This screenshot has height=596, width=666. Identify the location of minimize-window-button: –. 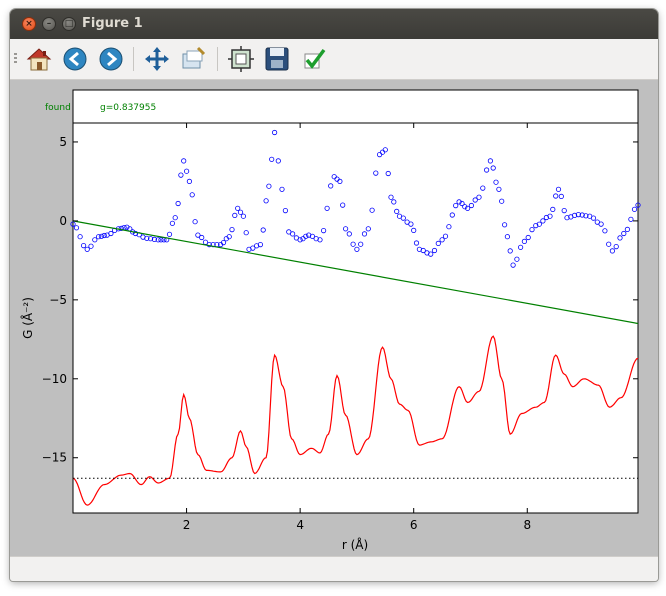
(49, 24).